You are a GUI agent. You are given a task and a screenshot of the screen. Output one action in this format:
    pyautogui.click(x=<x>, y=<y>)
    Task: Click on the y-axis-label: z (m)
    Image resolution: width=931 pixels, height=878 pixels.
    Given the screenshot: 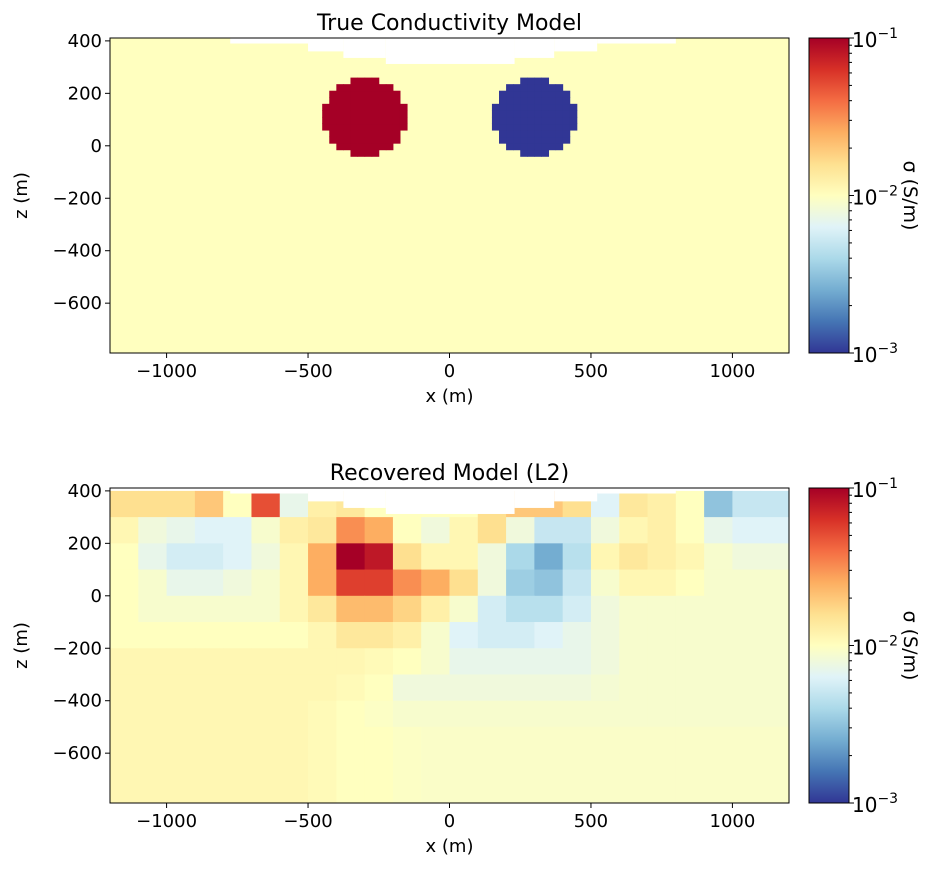 What is the action you would take?
    pyautogui.click(x=21, y=195)
    